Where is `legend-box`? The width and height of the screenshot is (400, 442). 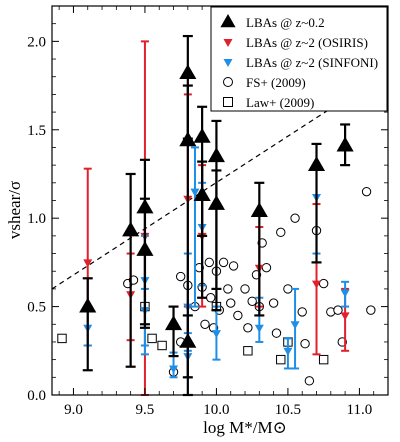
legend-box is located at coordinates (299, 59).